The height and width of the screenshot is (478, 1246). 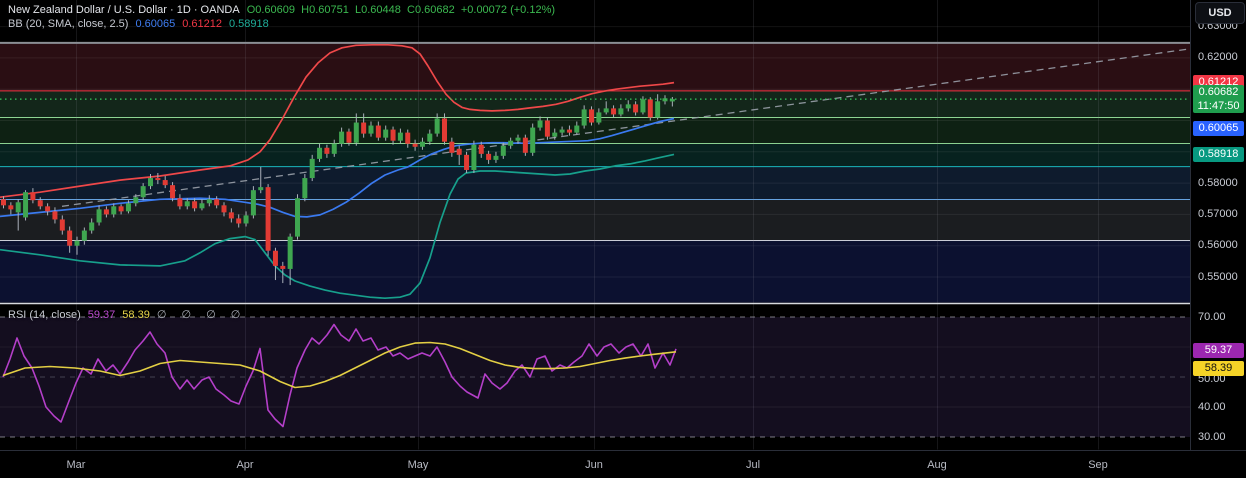 What do you see at coordinates (68, 24) in the screenshot?
I see `bb-legend-name: BB (20, SMA, close, 2.5)` at bounding box center [68, 24].